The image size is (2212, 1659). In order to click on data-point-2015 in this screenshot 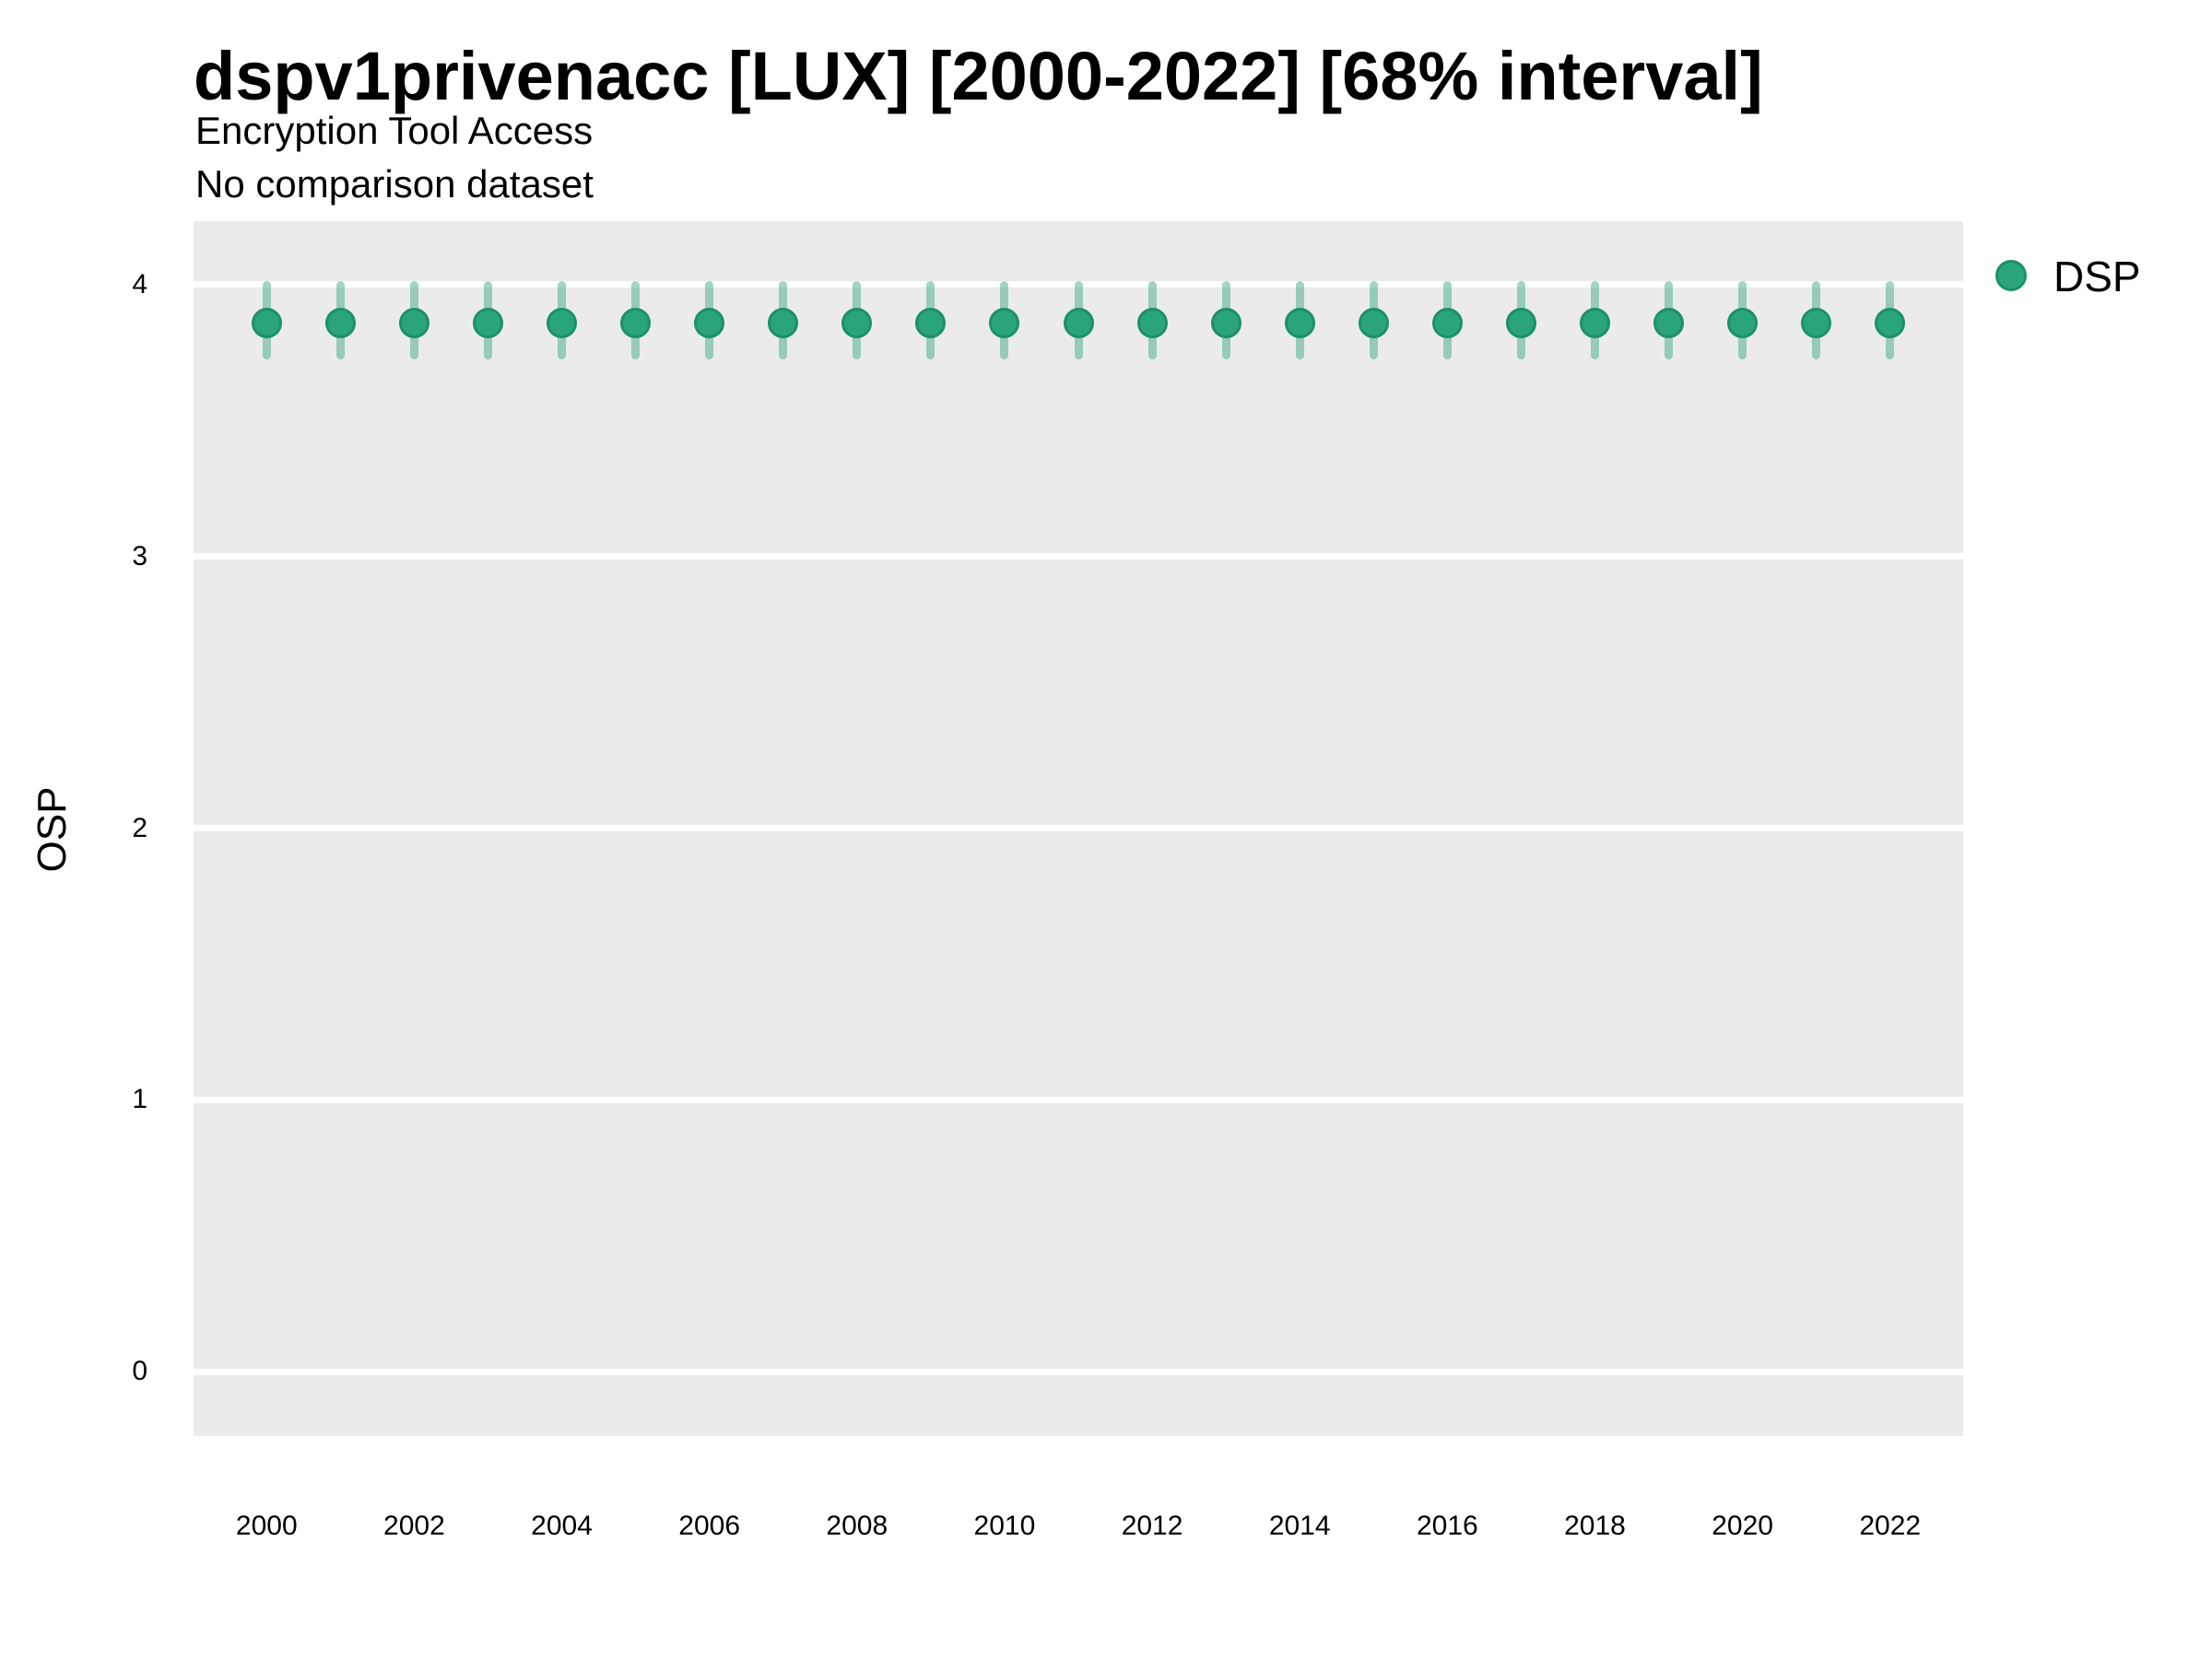, I will do `click(1373, 322)`.